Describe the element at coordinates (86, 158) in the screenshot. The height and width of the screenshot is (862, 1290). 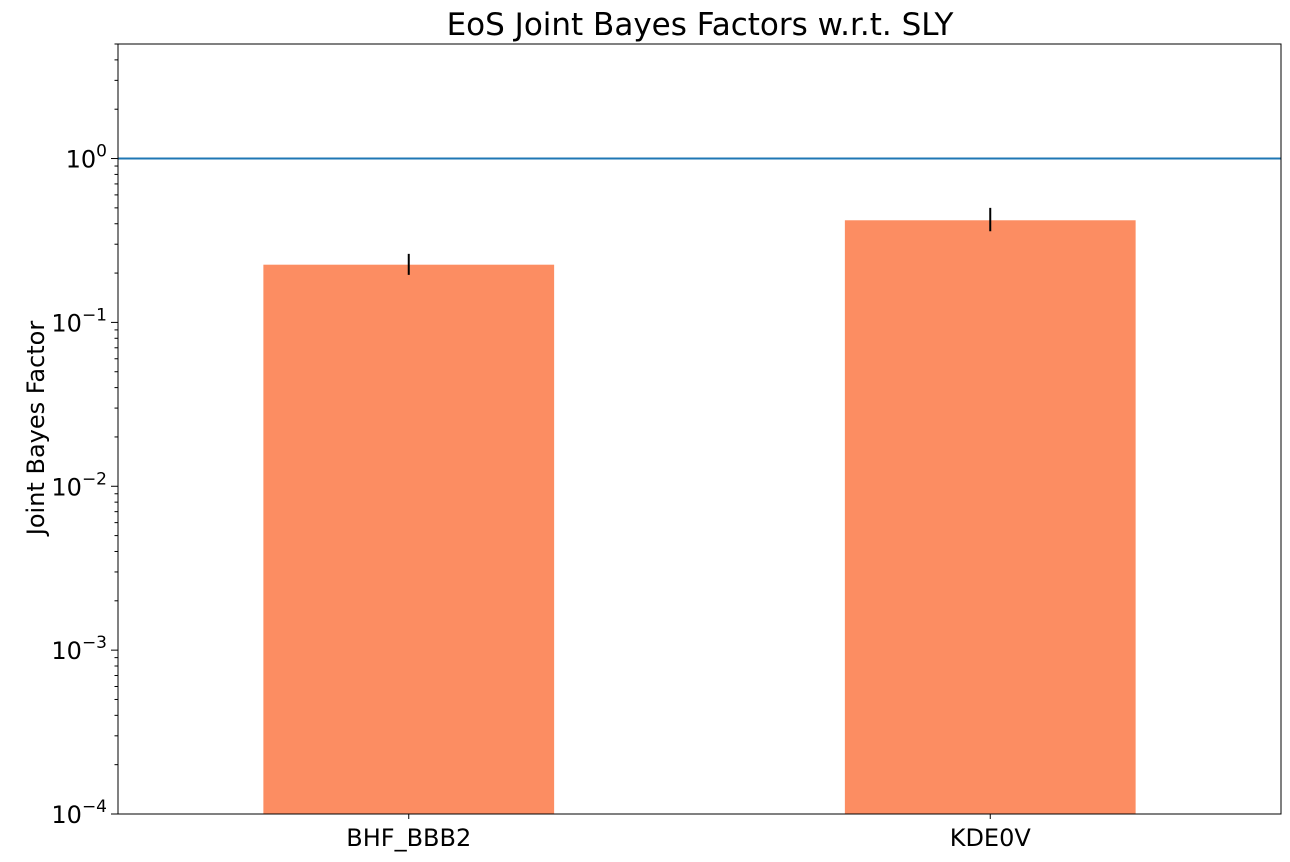
I see `y-tick-label: 10⁰` at that location.